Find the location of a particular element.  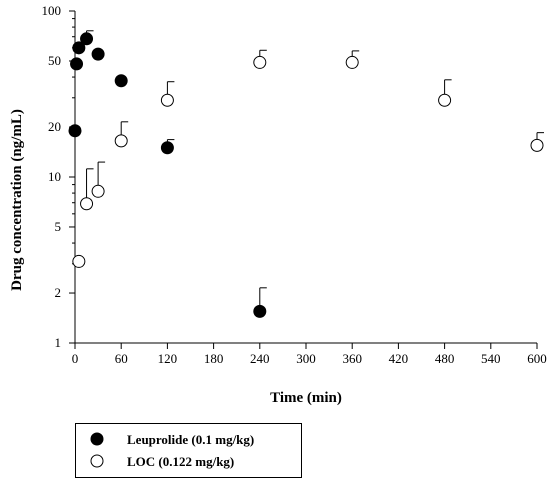

x-tick-label: 420 is located at coordinates (399, 358).